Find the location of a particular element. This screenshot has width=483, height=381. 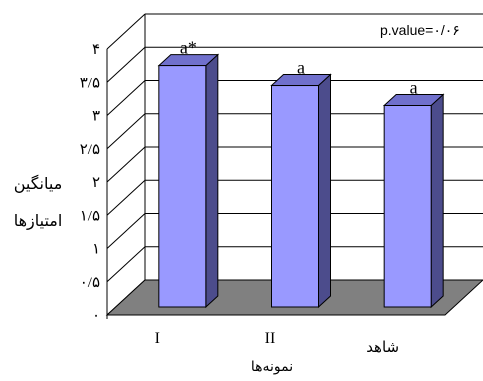

x-axis-label: نمونه‌ها is located at coordinates (272, 366).